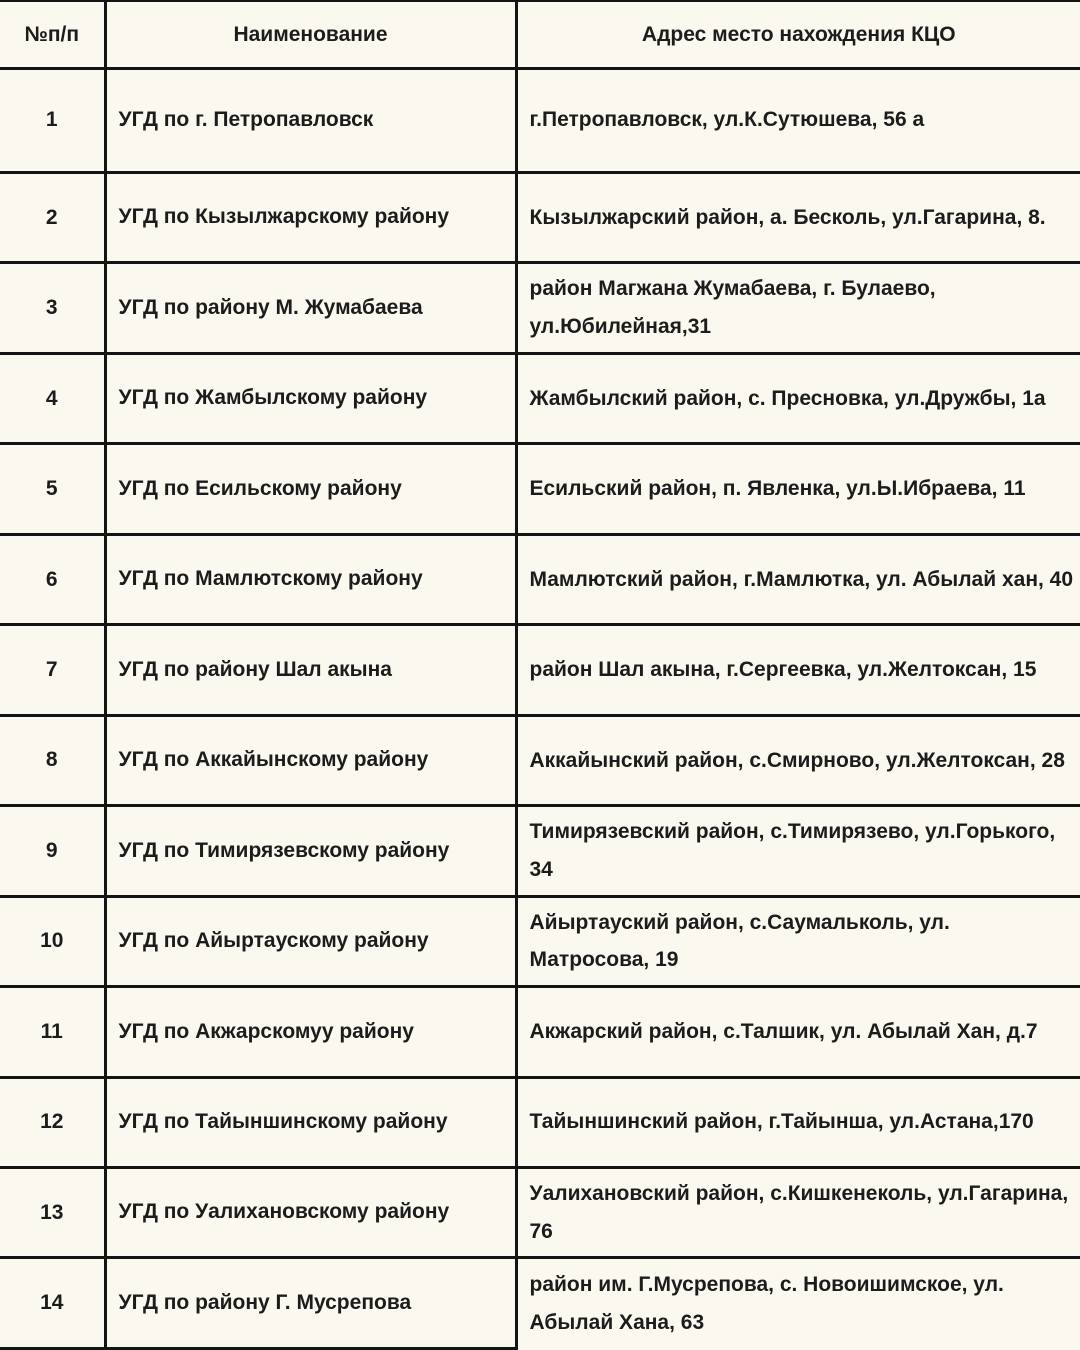  I want to click on department-name-cell: УГД по Аккайынскому району, so click(311, 761).